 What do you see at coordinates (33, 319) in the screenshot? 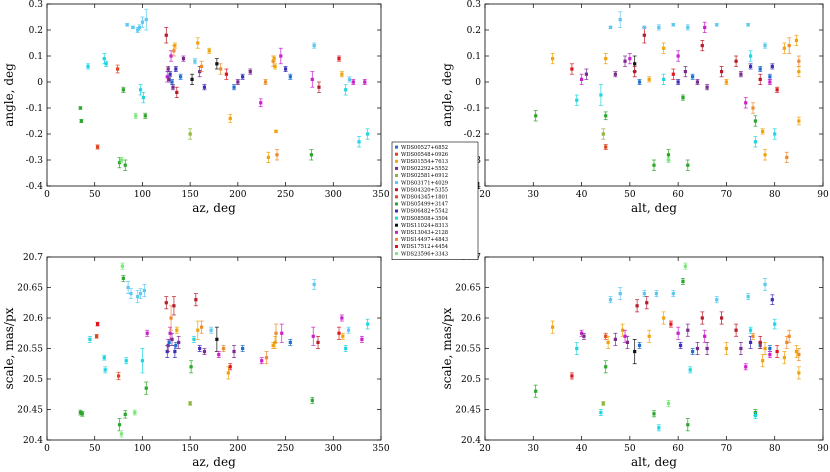
I see `y-tick-label: 20.6` at bounding box center [33, 319].